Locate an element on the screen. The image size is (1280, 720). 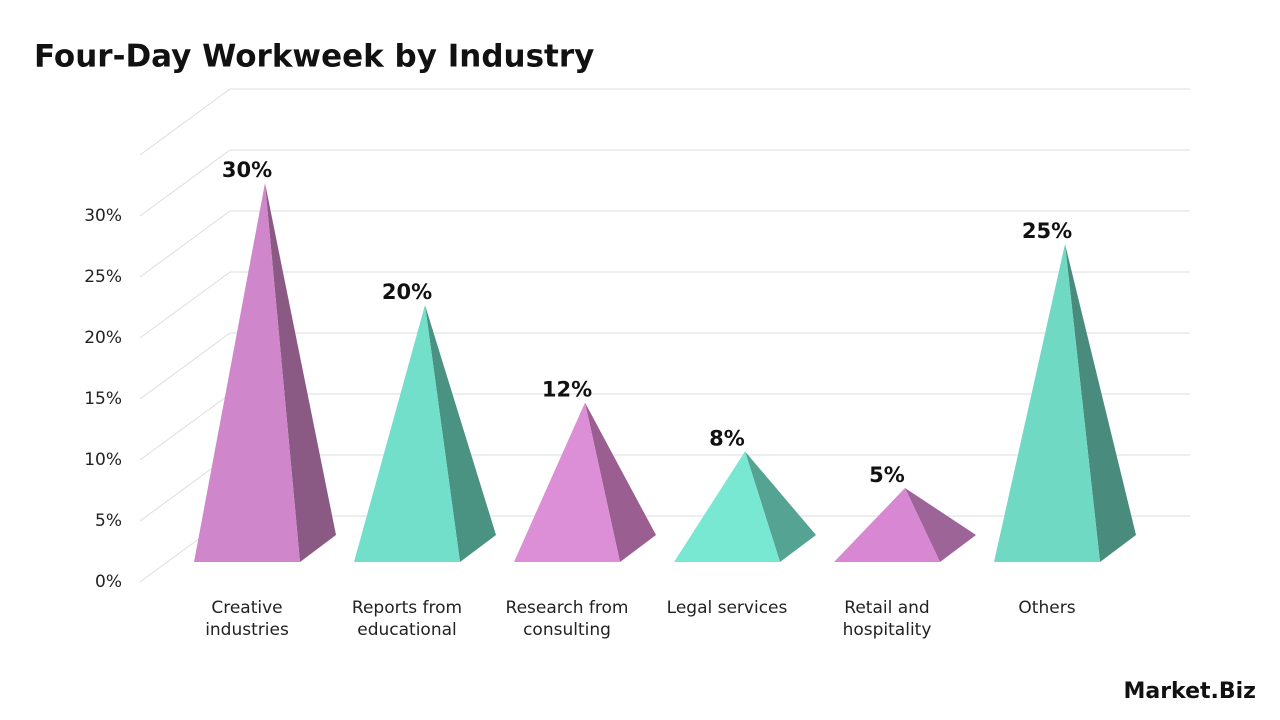
x-tick-label: Creative industries is located at coordinates (247, 619).